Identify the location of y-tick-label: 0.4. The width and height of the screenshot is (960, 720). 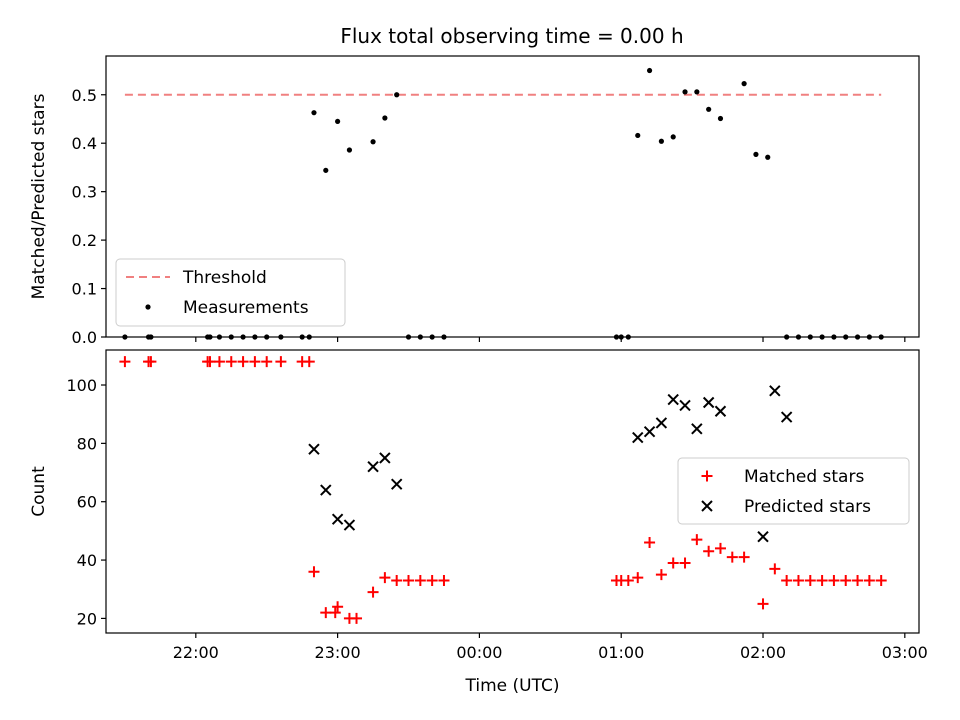
(84, 143).